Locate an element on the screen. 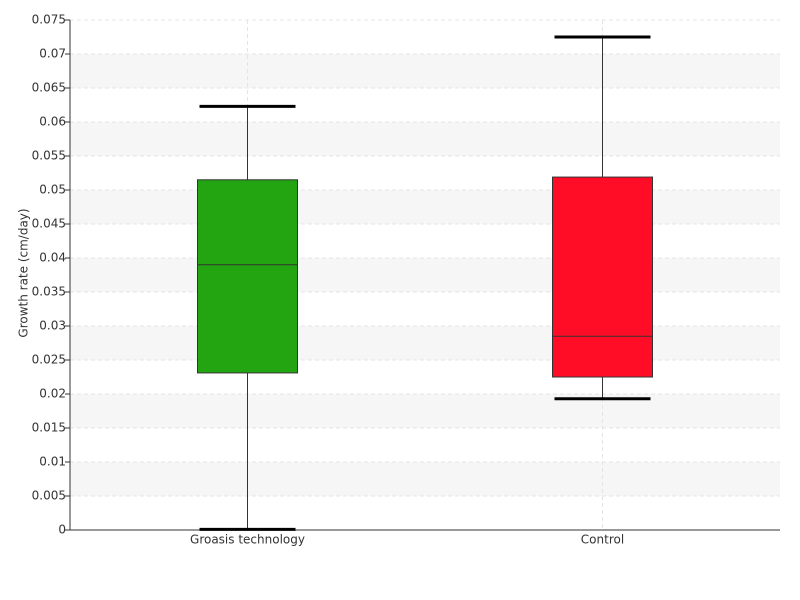  y-tick-label: 0.05 is located at coordinates (52, 190).